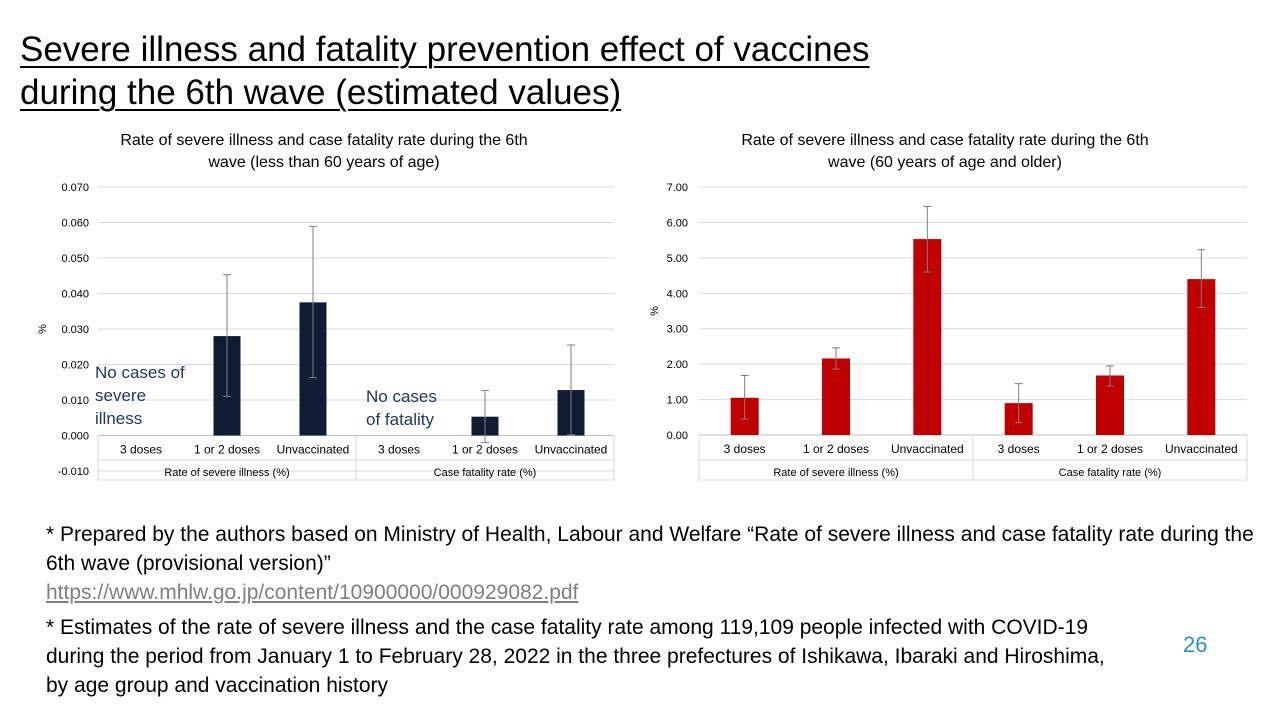 The image size is (1280, 720). Describe the element at coordinates (944, 162) in the screenshot. I see `right-title-line: wave (60 years of age and older)` at that location.